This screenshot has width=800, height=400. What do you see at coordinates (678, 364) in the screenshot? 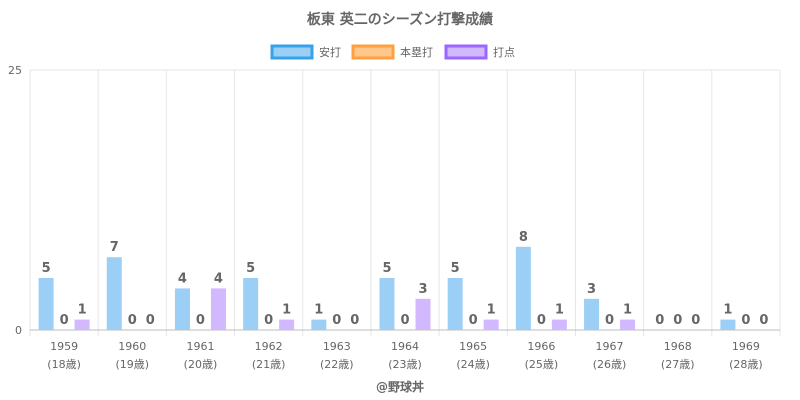
I see `x-tick-sublabel: (27歳)` at bounding box center [678, 364].